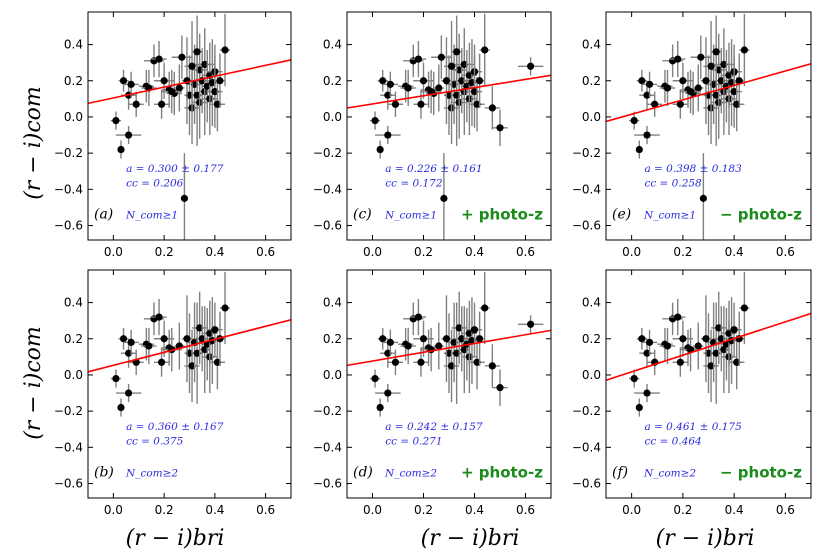 The height and width of the screenshot is (558, 830). Describe the element at coordinates (332, 375) in the screenshot. I see `y-tick-label: 0.0` at that location.